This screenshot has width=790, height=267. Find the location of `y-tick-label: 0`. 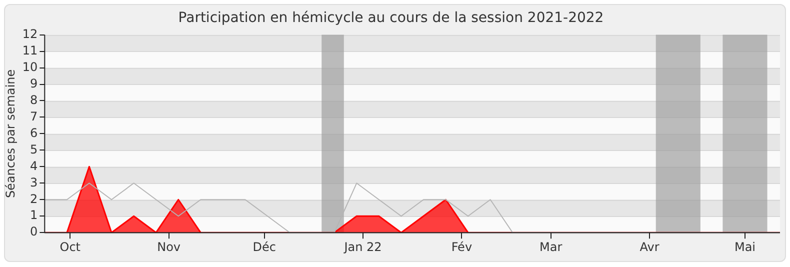

y-tick-label: 0 is located at coordinates (34, 231).